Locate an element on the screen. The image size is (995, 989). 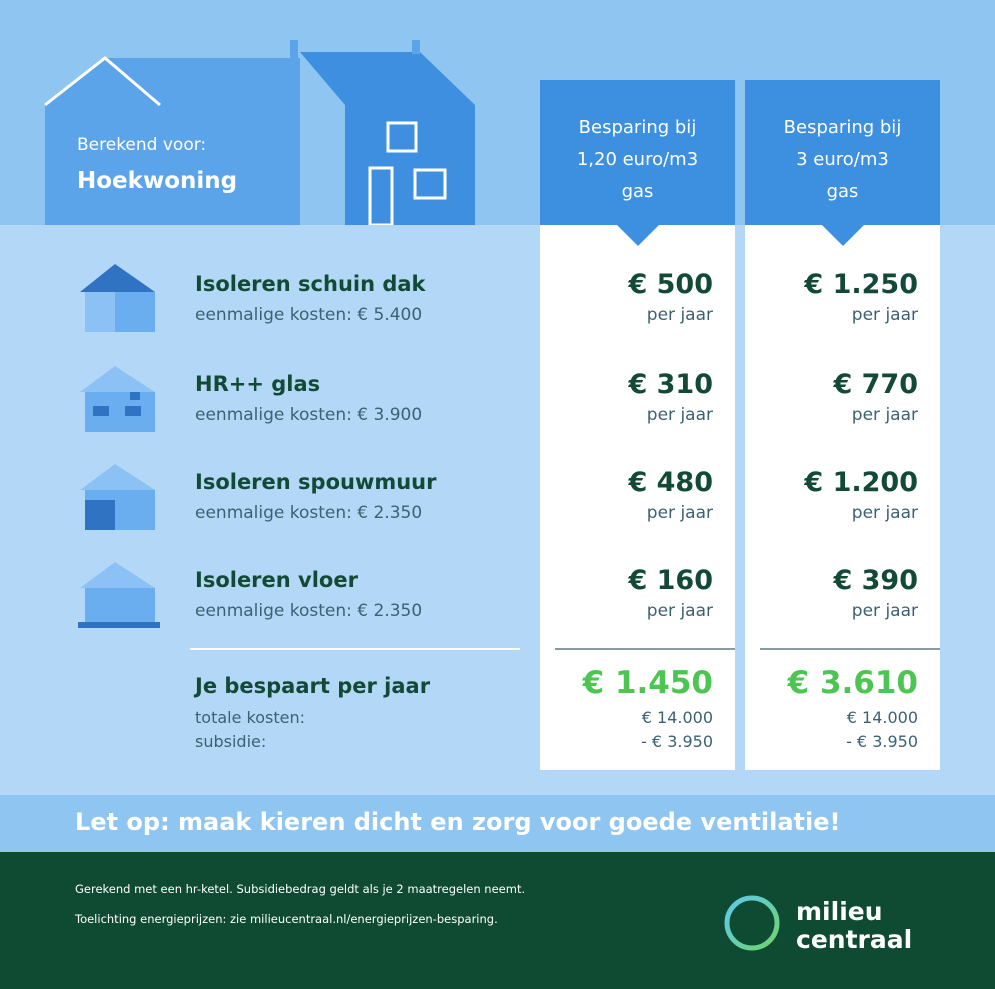
measure-cost: eenmalige kosten: € 3.900 is located at coordinates (309, 415).